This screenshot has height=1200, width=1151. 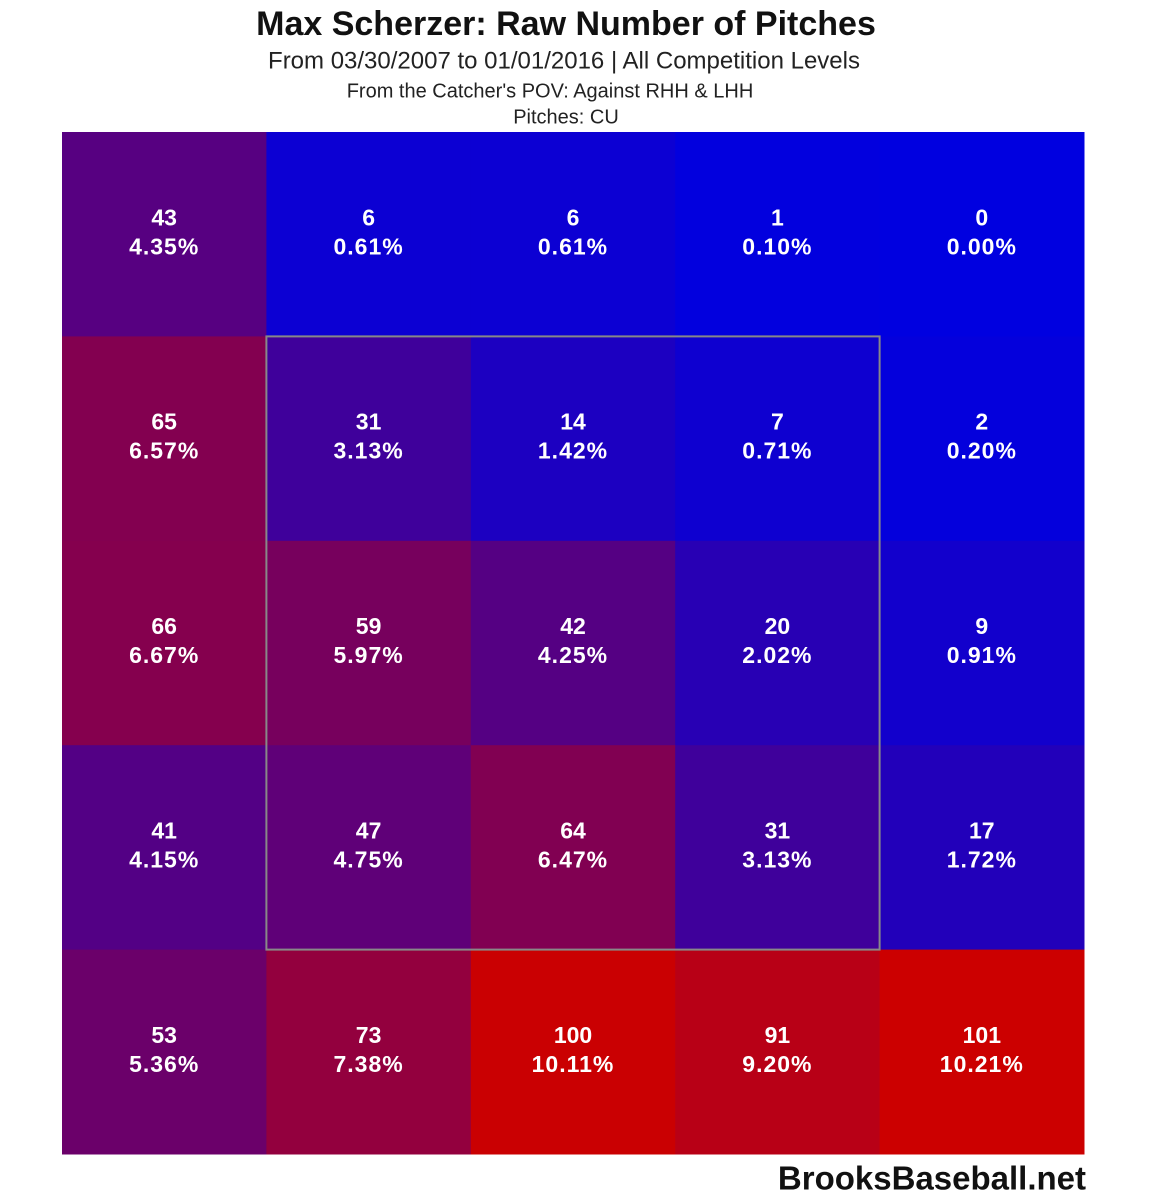 I want to click on cell-count: 73, so click(x=369, y=1035).